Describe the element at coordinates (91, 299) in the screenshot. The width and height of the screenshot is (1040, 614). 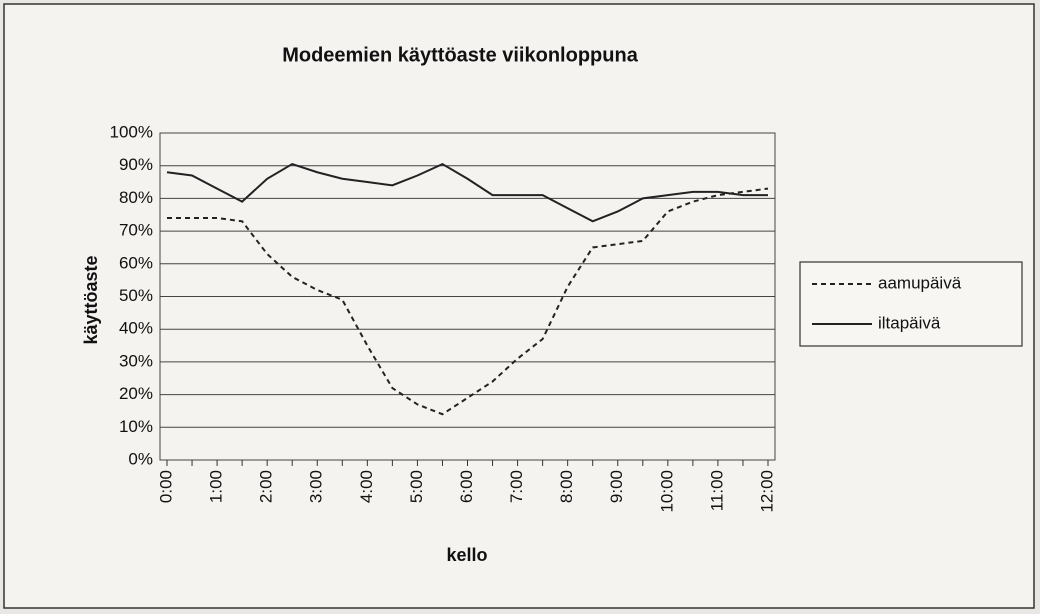
I see `y-axis-title: käyttöaste` at that location.